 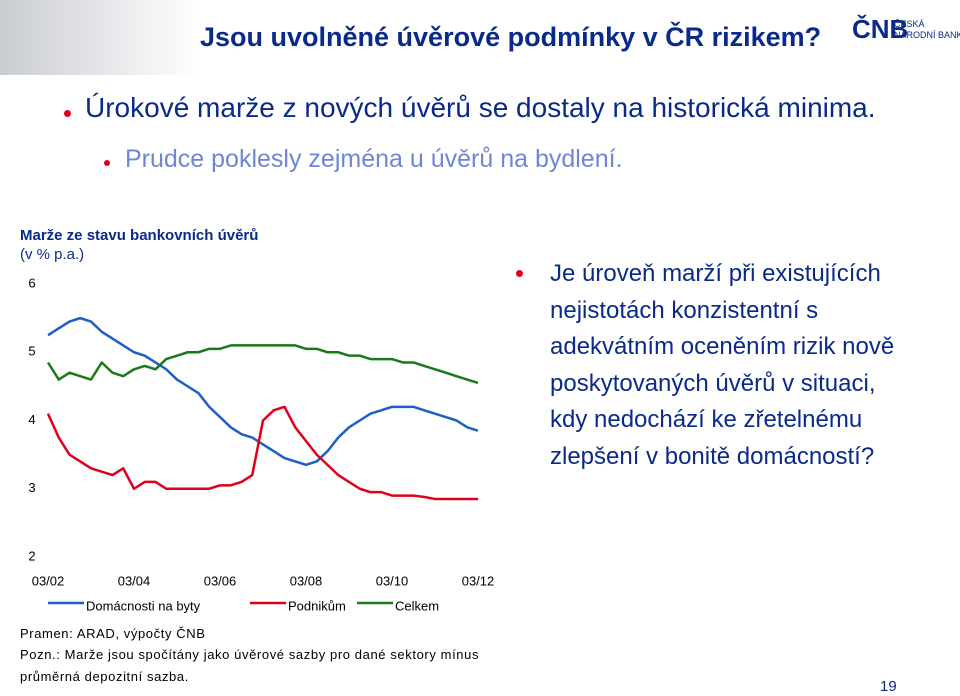 What do you see at coordinates (715, 273) in the screenshot?
I see `side-text-line: Je úroveň marží při existujících` at bounding box center [715, 273].